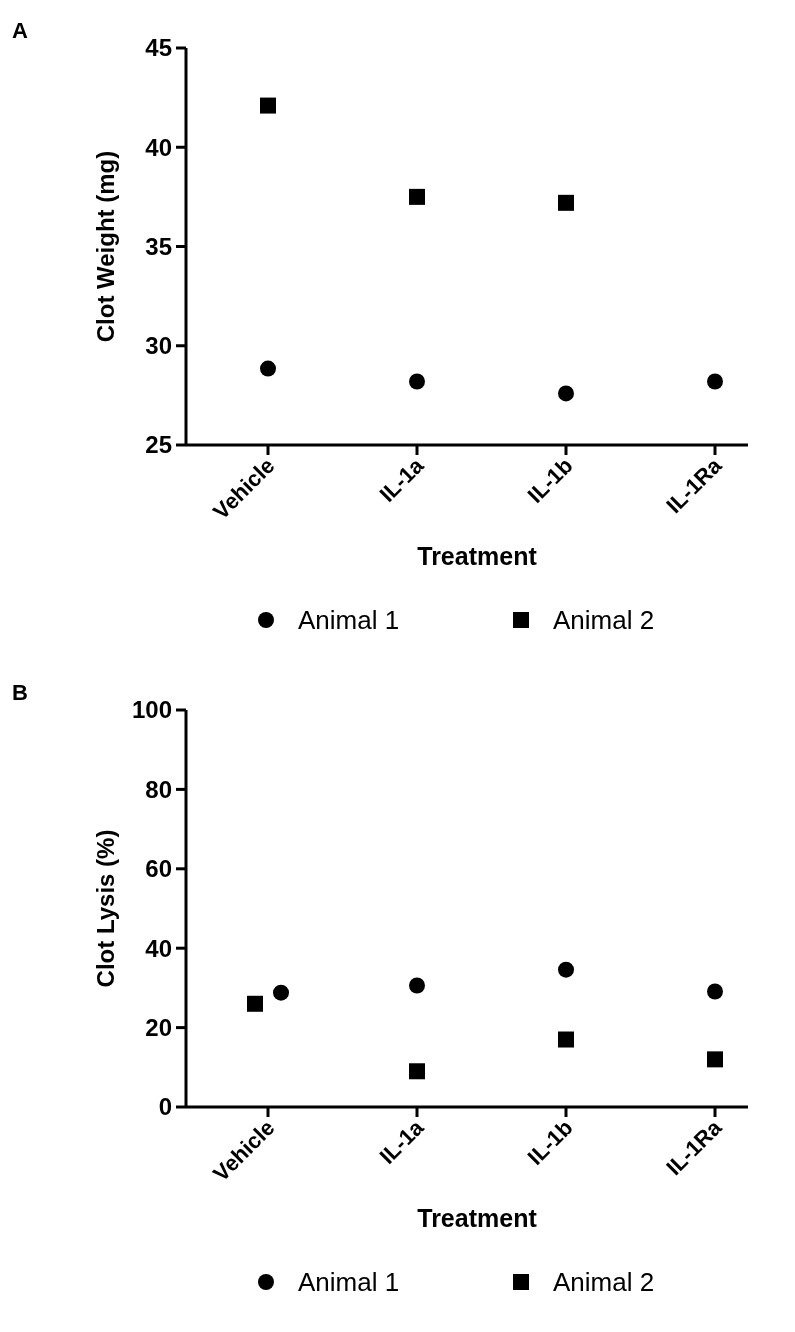 The height and width of the screenshot is (1332, 795). Describe the element at coordinates (165, 1107) in the screenshot. I see `y-tick-label: 0` at that location.